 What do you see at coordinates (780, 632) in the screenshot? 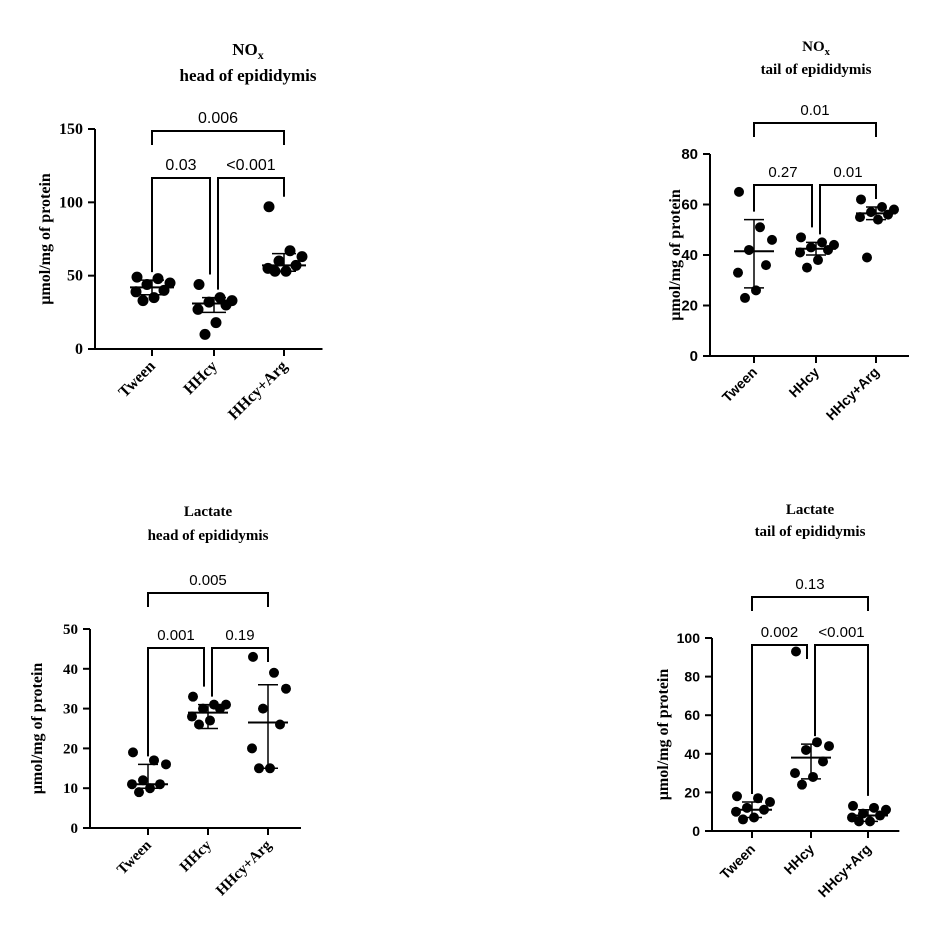
I see `p-value-label: 0.002` at bounding box center [780, 632].